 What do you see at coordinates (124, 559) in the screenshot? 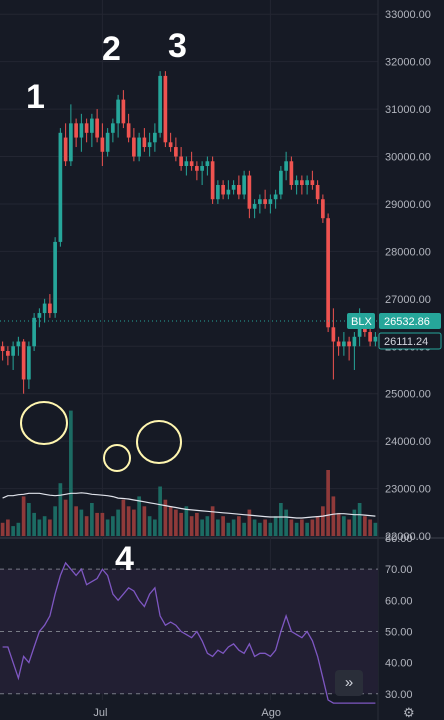
I see `annotation-number: 4` at bounding box center [124, 559].